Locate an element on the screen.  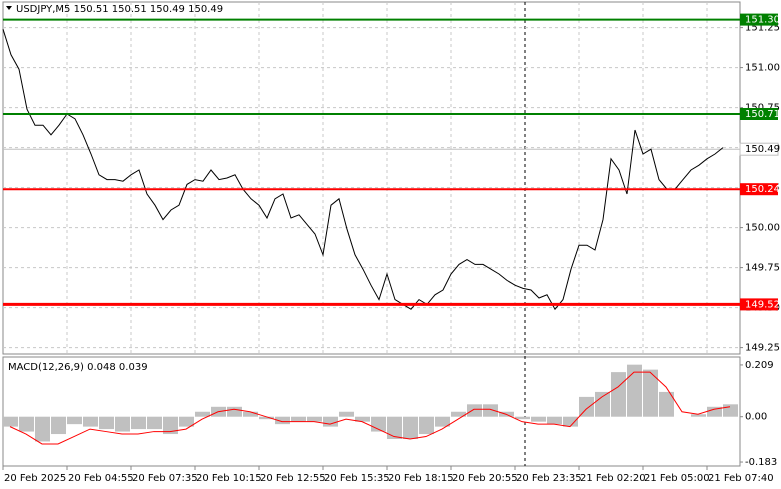
x-tick-label: 20 Feb 04:55 is located at coordinates (101, 478).